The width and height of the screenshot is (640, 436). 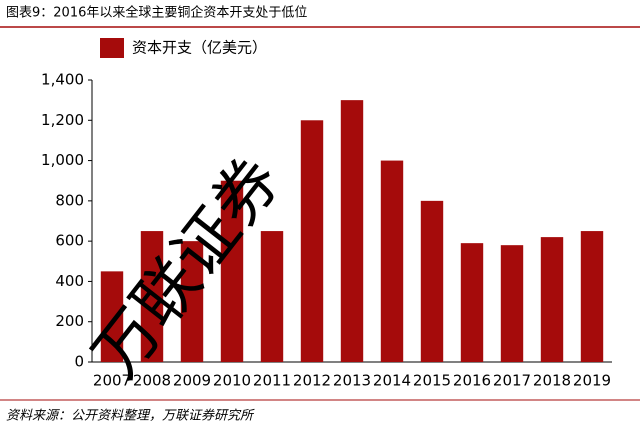 What do you see at coordinates (69, 241) in the screenshot?
I see `y-tick-label: 600` at bounding box center [69, 241].